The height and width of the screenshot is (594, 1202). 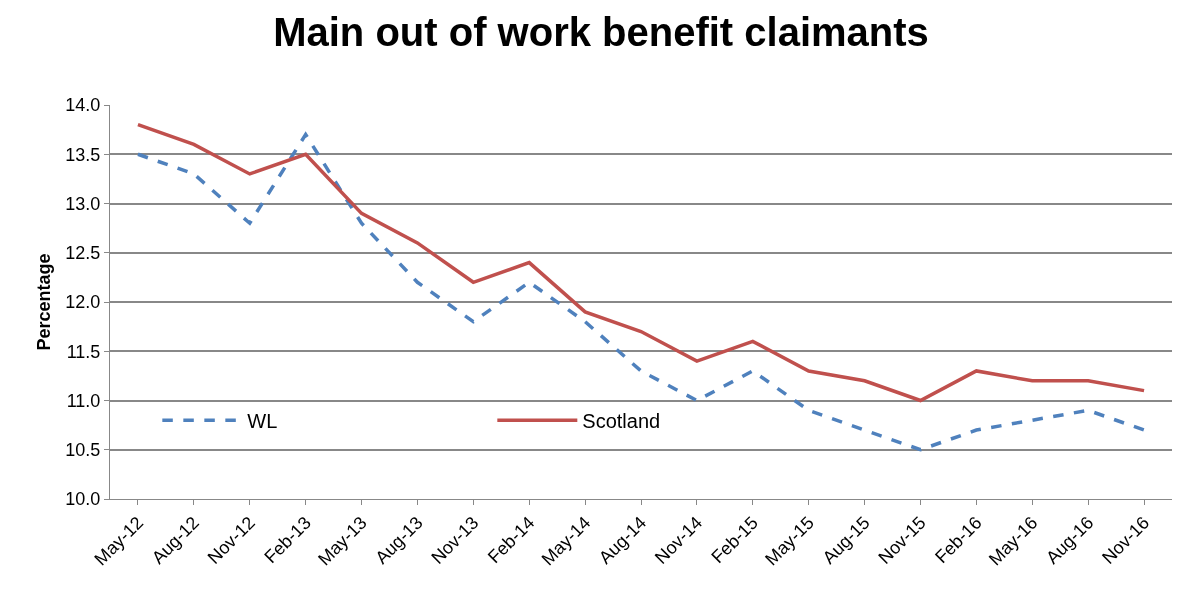 What do you see at coordinates (262, 421) in the screenshot?
I see `legend-label: WL` at bounding box center [262, 421].